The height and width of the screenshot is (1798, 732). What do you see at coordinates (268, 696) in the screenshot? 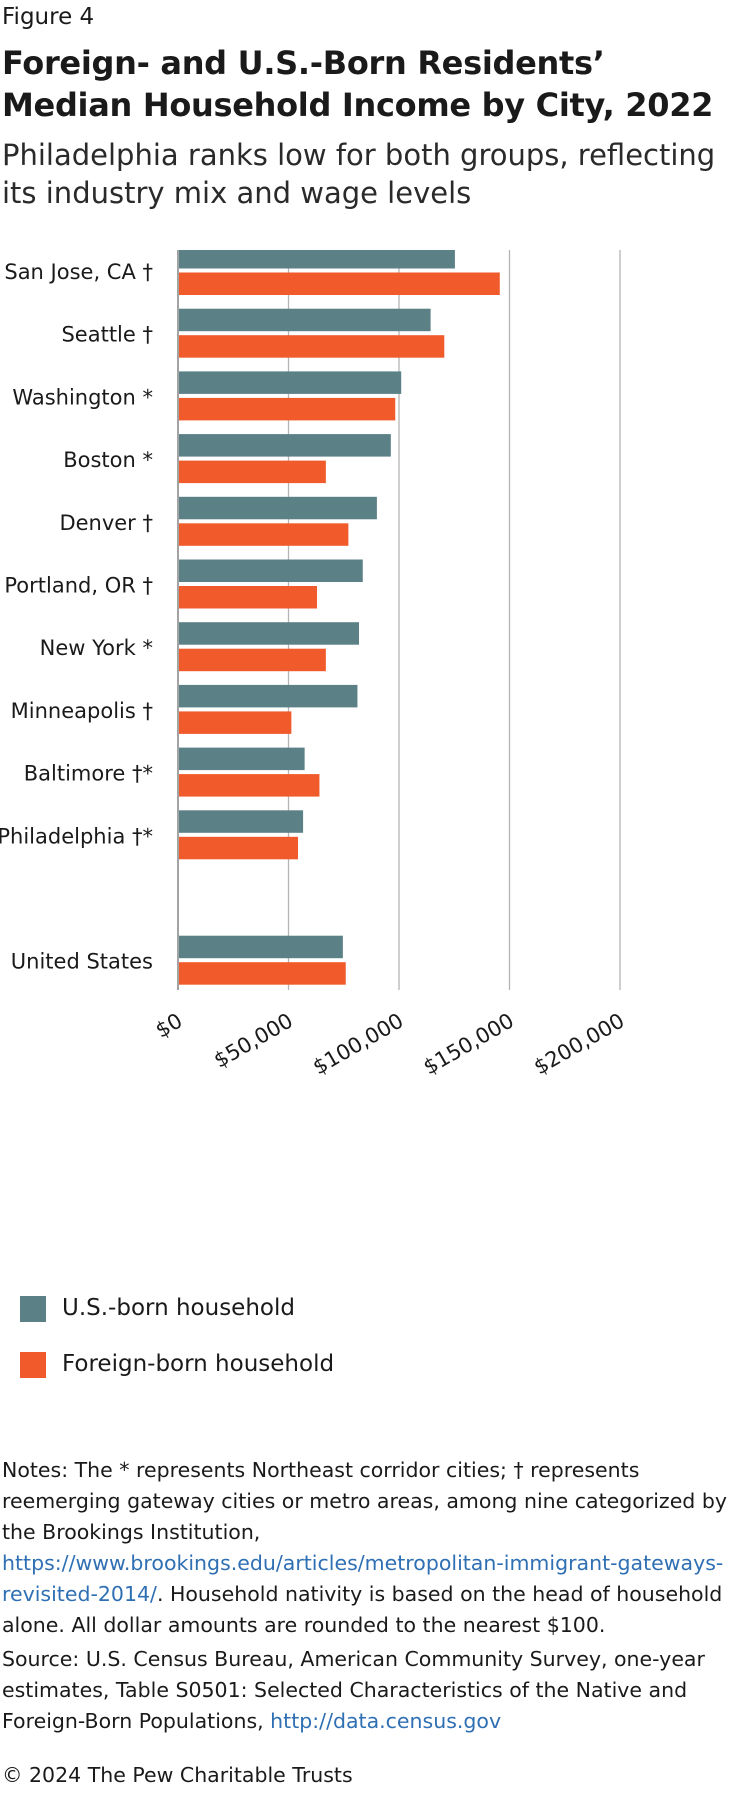
I see `bar-us-born-minneapolis` at bounding box center [268, 696].